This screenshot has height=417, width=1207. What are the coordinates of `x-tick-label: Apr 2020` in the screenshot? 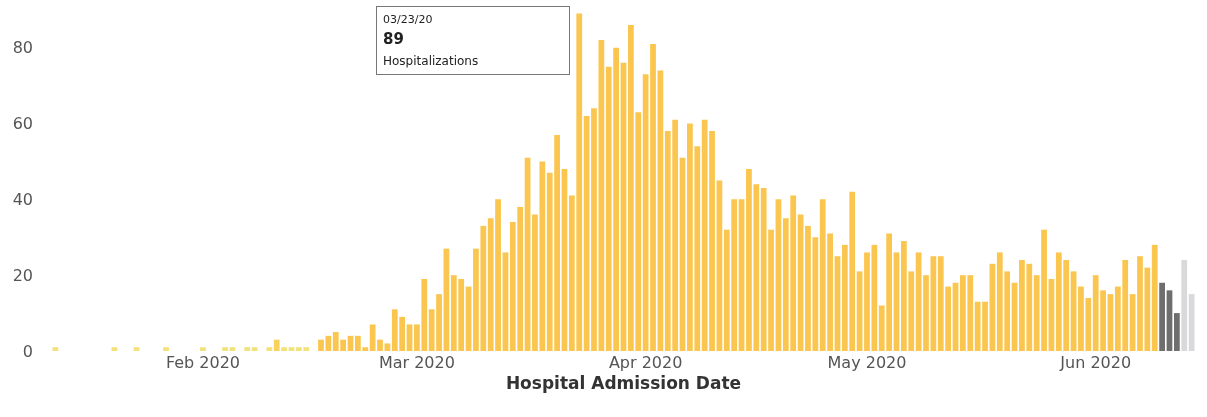 It's located at (645, 362).